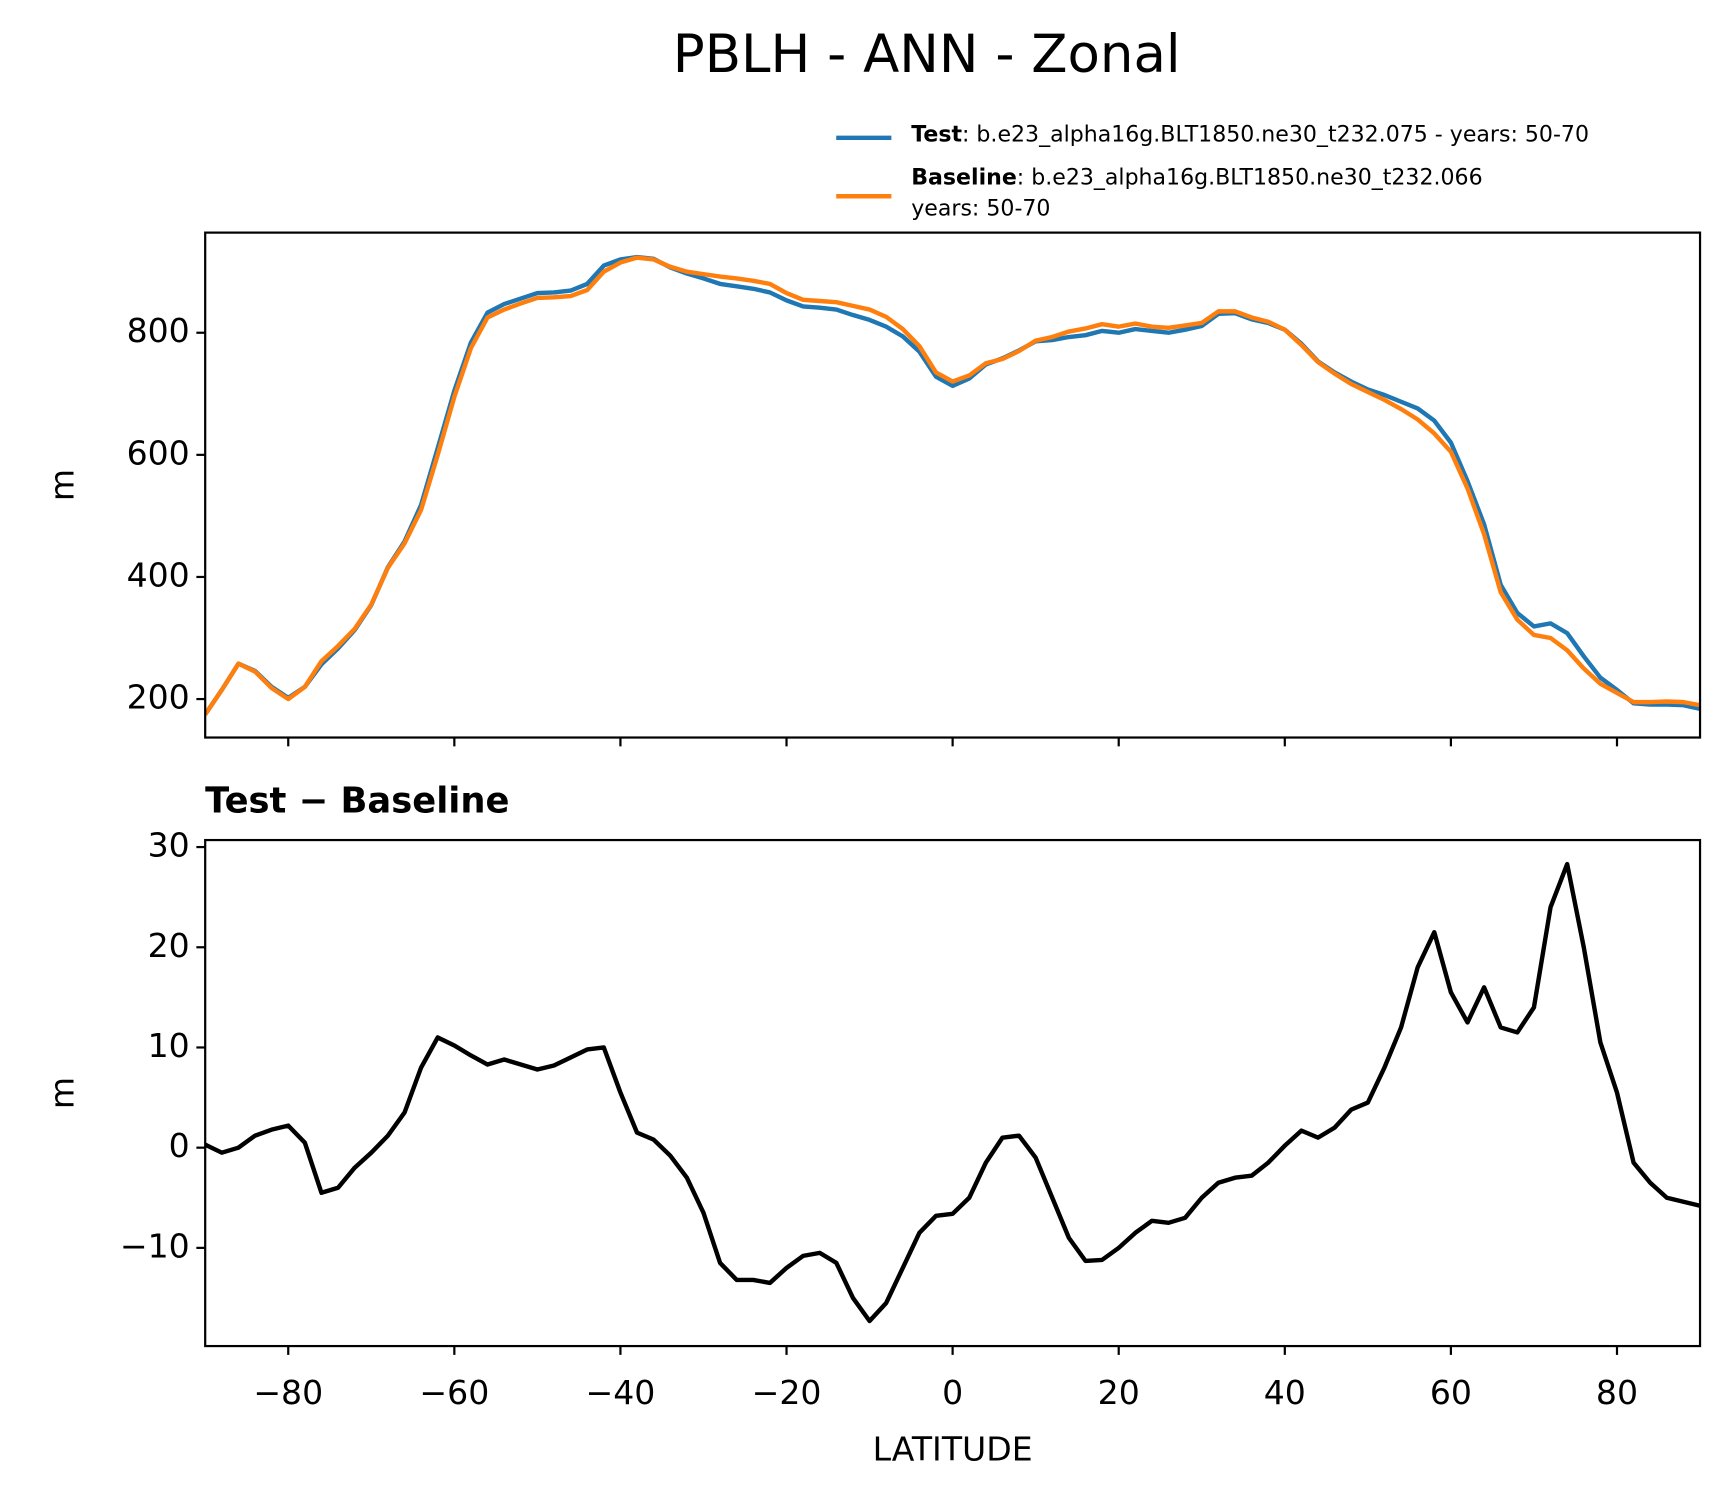  Describe the element at coordinates (169, 845) in the screenshot. I see `y-tick-label: 30` at that location.